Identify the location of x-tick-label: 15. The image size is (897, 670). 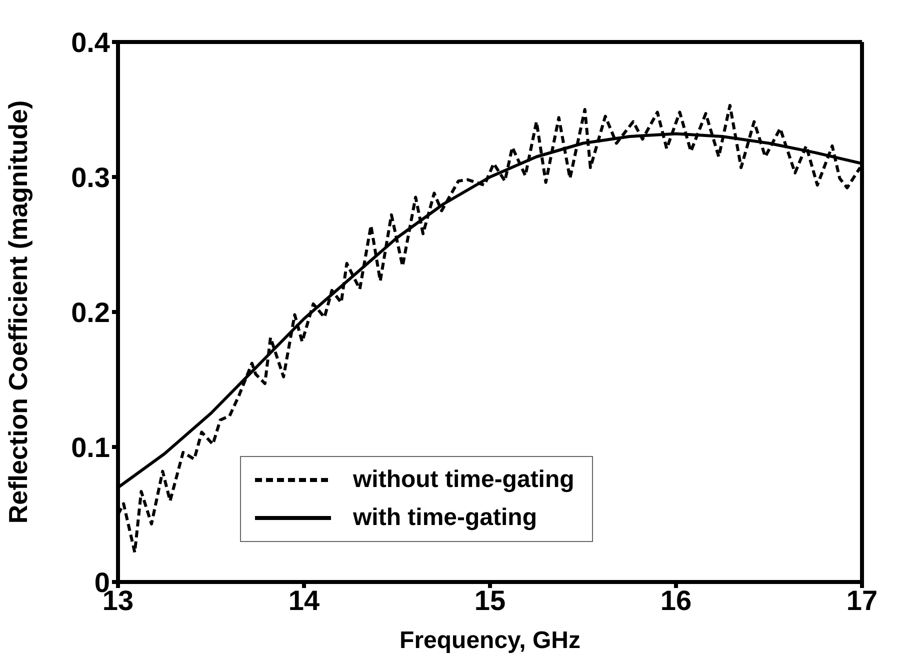
(490, 600).